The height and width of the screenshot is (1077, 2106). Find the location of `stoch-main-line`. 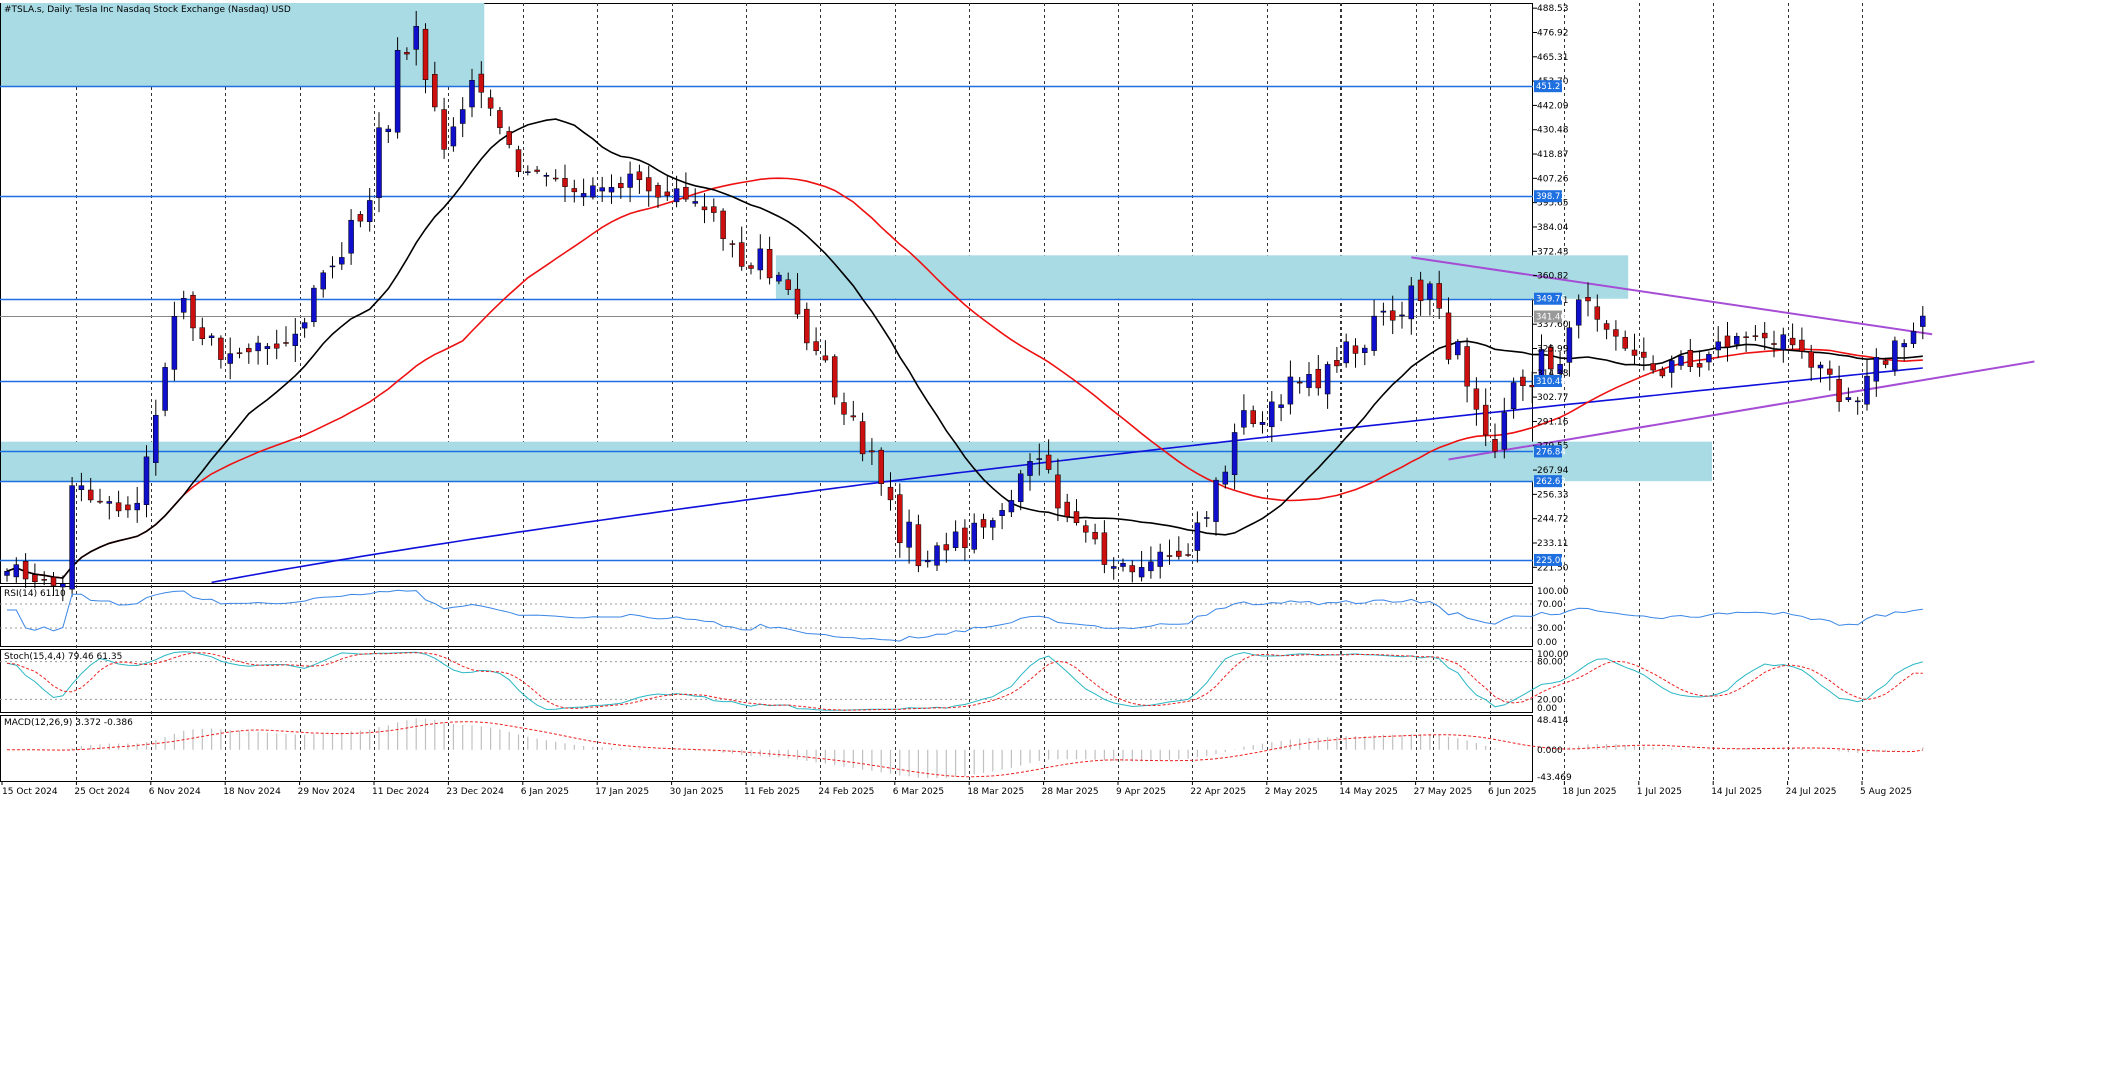

stoch-main-line is located at coordinates (964, 681).